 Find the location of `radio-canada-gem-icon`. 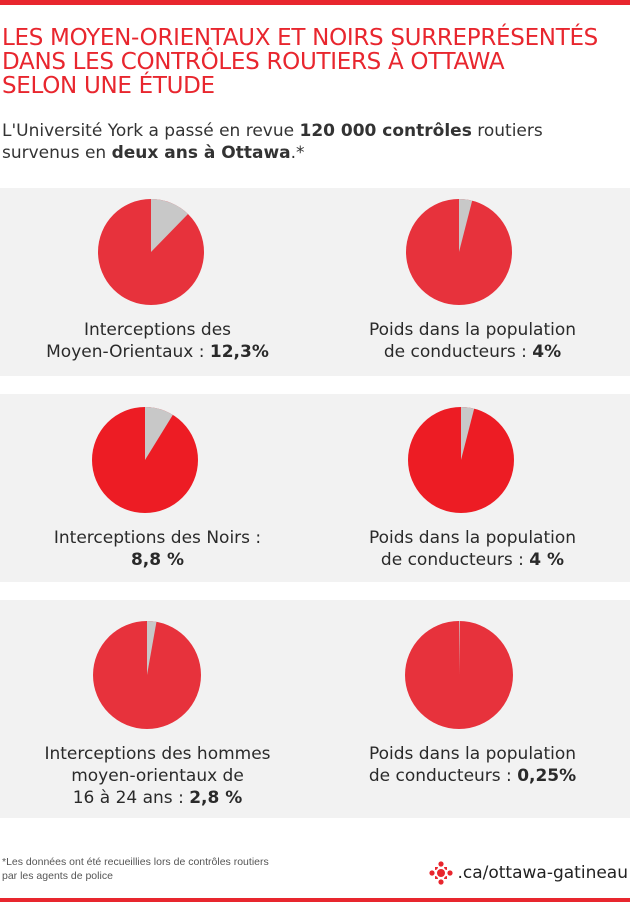

radio-canada-gem-icon is located at coordinates (441, 873).